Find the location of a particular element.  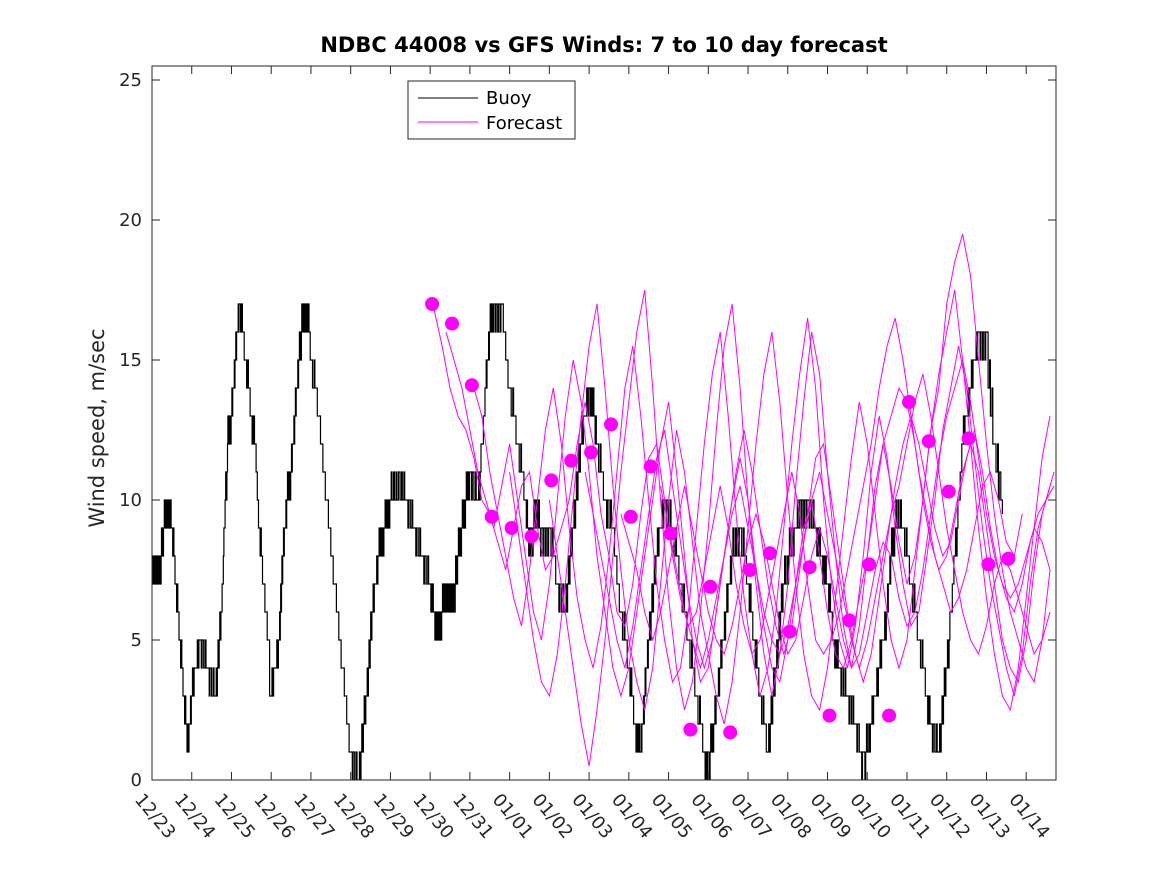

legend-forecast-label: Forecast is located at coordinates (524, 123).